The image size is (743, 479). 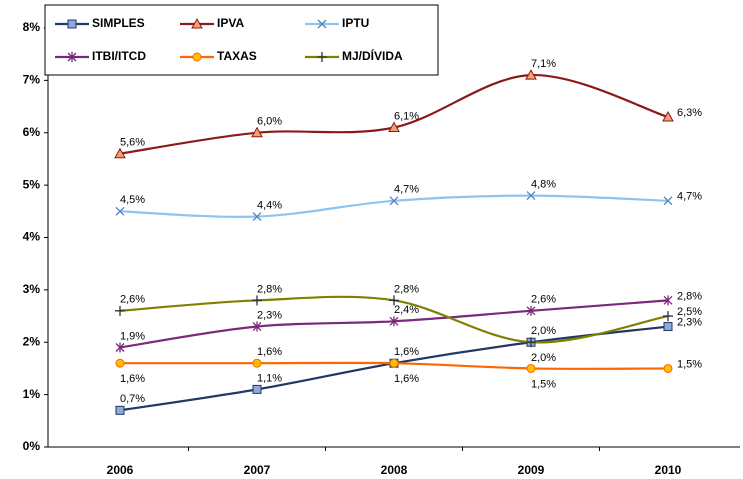 I want to click on legend-label: MJ/DÍVIDA, so click(x=372, y=55).